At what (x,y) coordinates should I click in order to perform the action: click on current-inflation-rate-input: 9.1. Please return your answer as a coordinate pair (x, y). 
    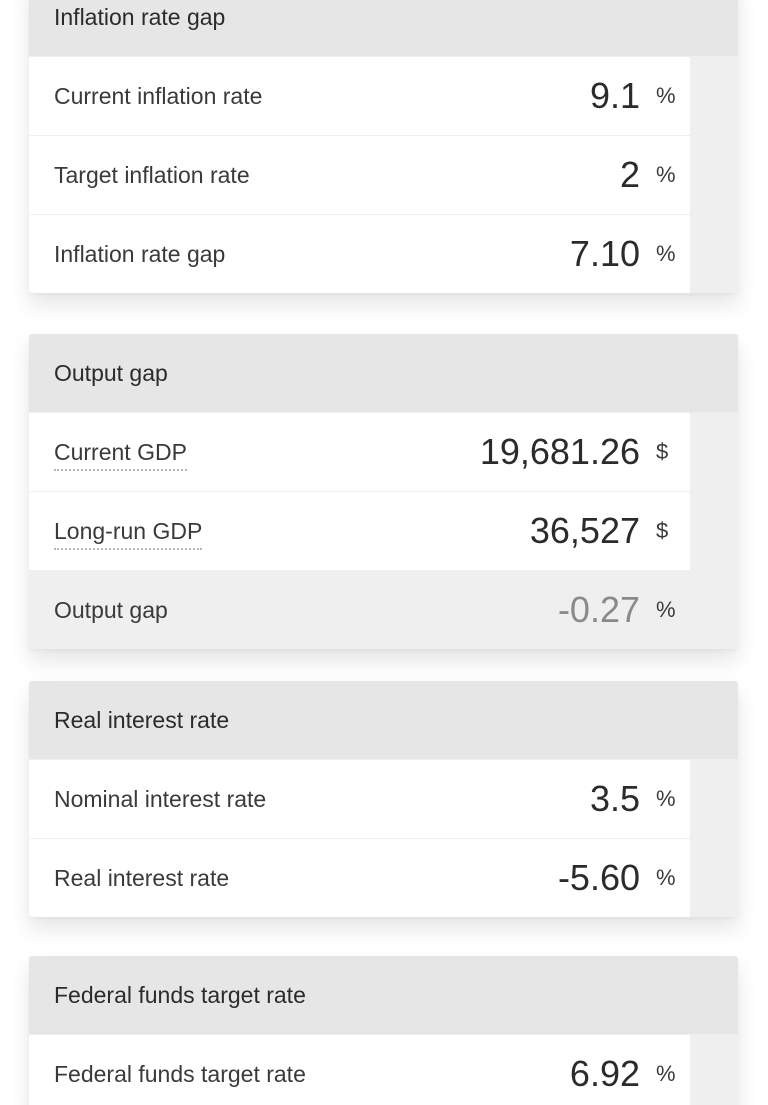
    Looking at the image, I should click on (614, 95).